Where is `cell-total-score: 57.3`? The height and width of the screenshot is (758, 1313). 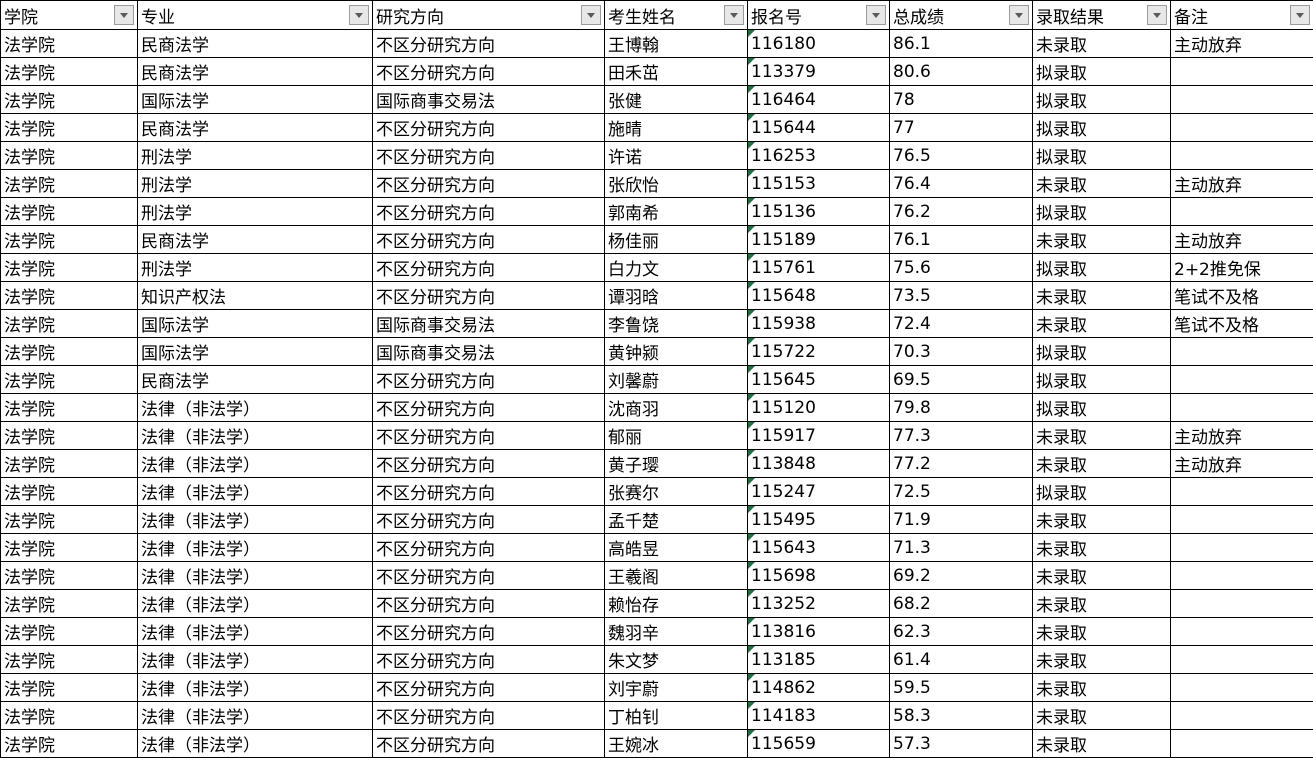 cell-total-score: 57.3 is located at coordinates (961, 744).